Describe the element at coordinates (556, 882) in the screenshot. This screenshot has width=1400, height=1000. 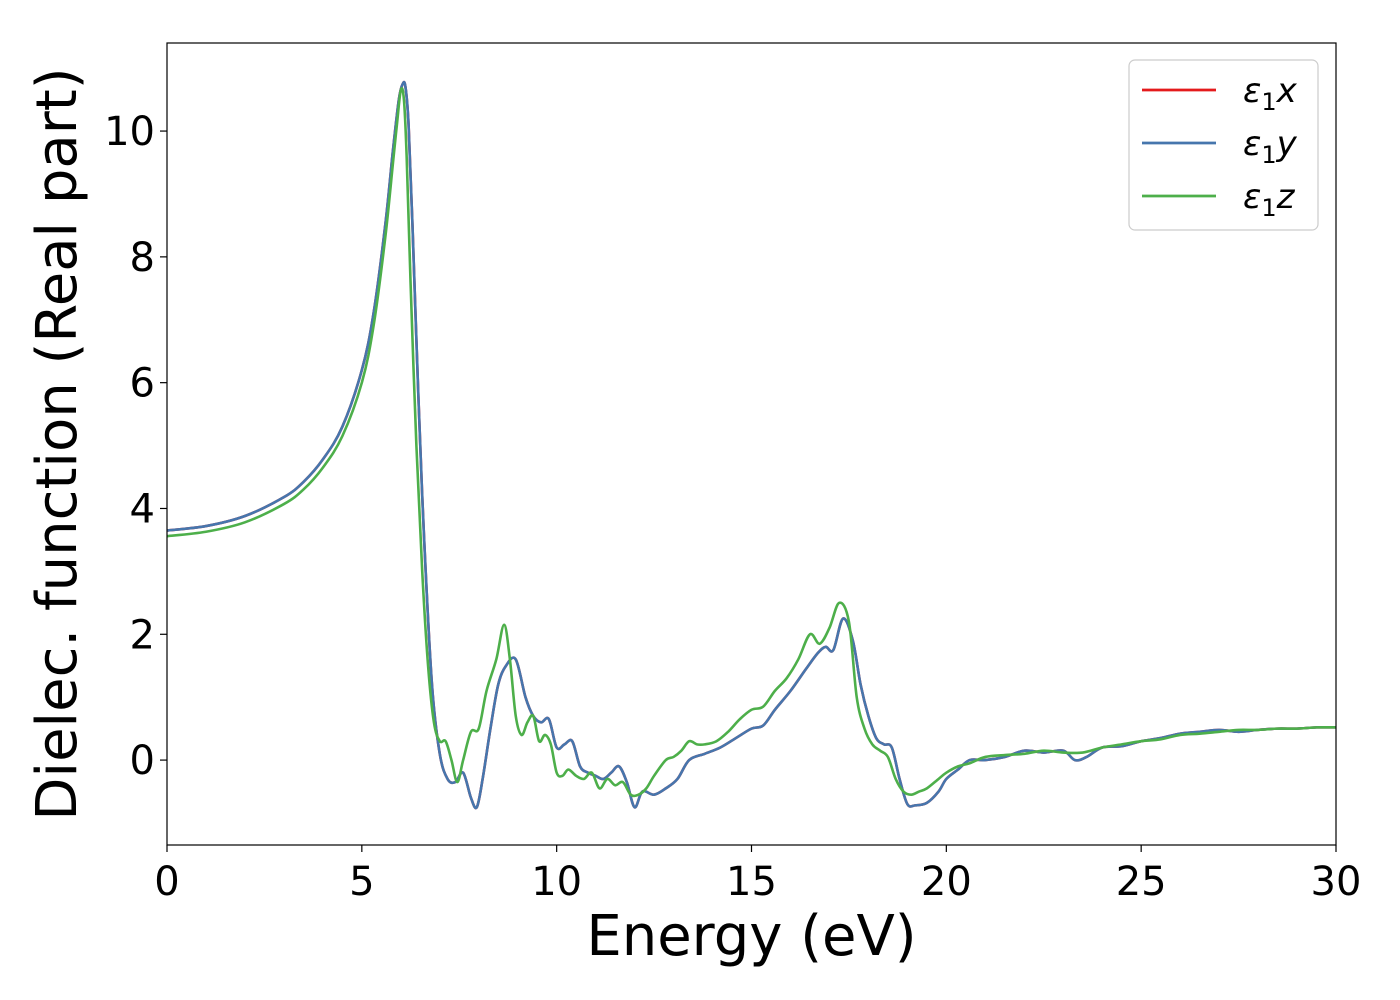
I see `x-tick-label: 10` at that location.